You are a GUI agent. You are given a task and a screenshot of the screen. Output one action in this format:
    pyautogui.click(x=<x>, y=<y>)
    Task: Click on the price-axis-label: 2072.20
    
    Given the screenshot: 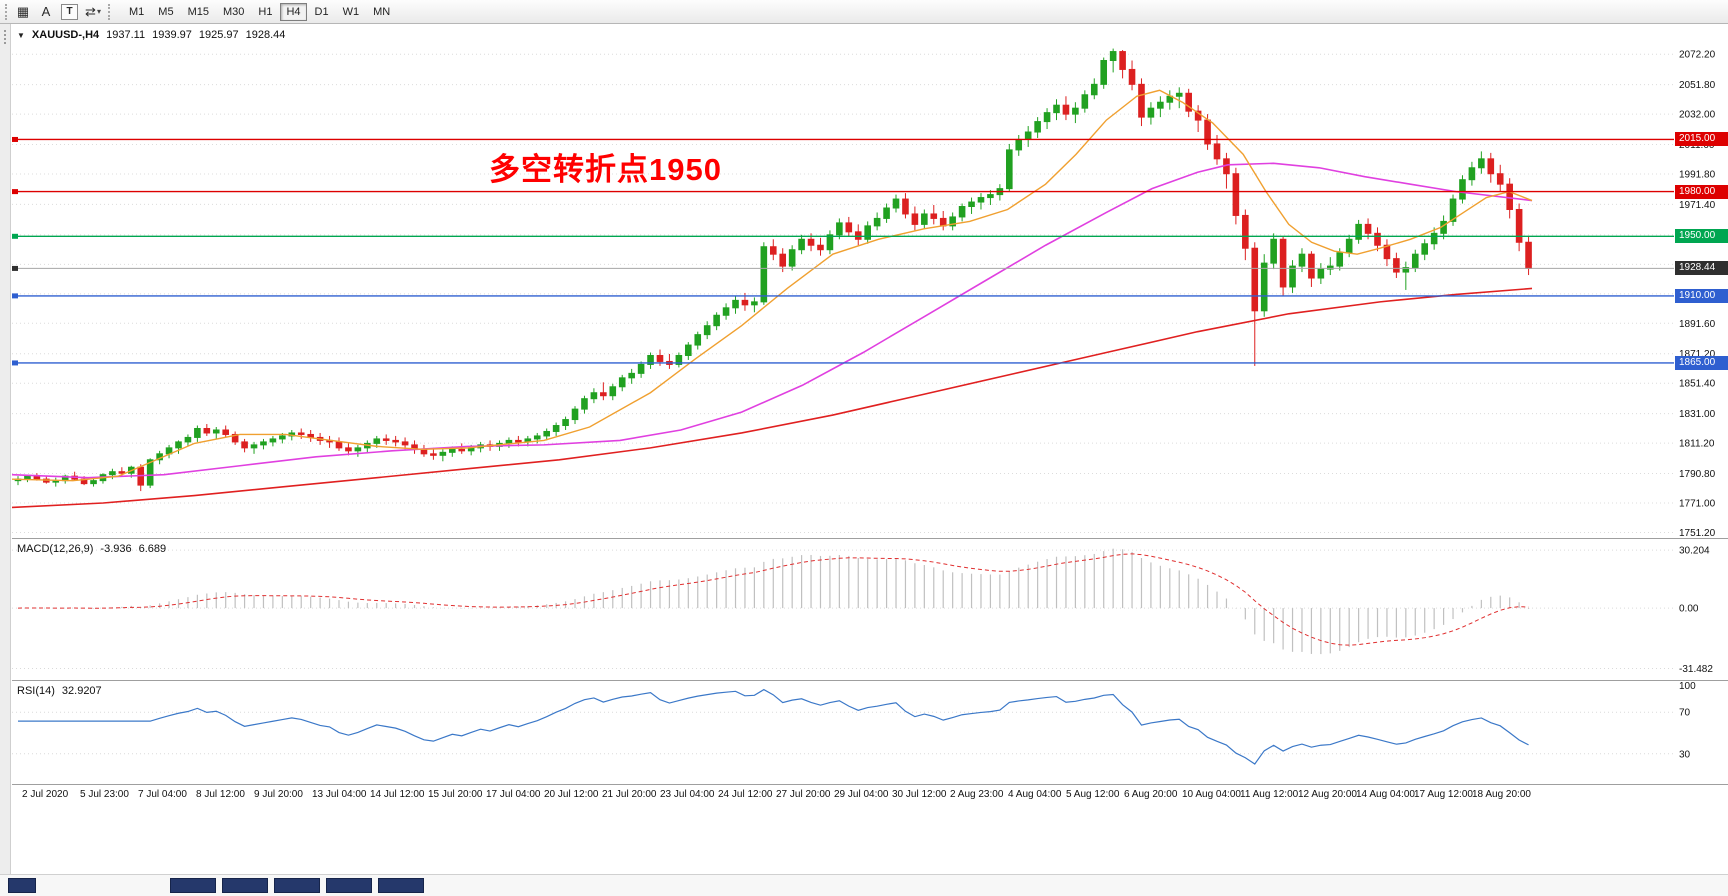 What is the action you would take?
    pyautogui.click(x=1697, y=55)
    